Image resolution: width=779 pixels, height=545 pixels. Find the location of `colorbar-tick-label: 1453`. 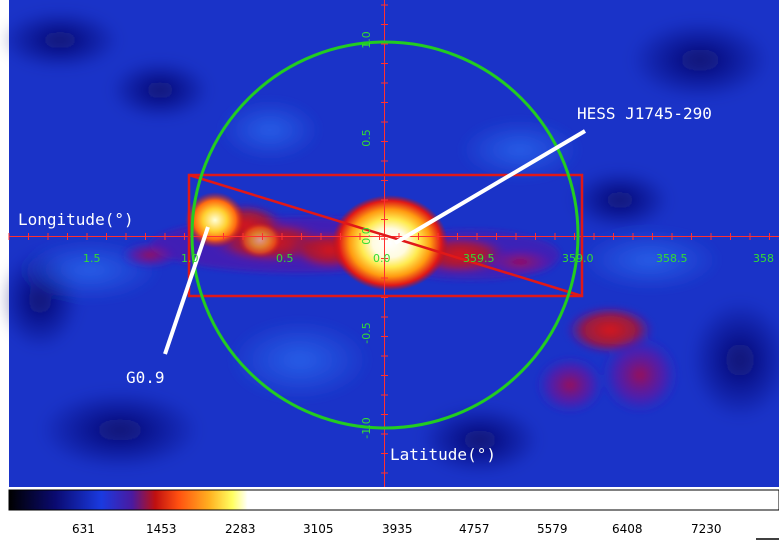

colorbar-tick-label: 1453 is located at coordinates (161, 529).